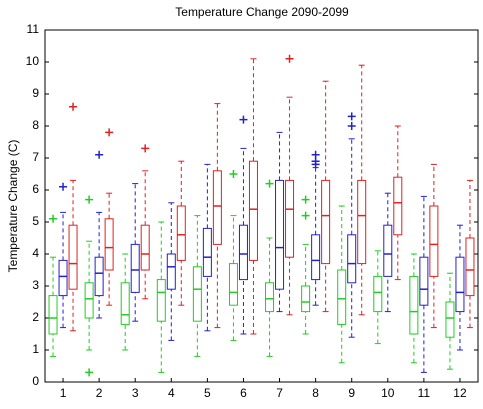  Describe the element at coordinates (33, 61) in the screenshot. I see `y-tick-label: 10` at that location.